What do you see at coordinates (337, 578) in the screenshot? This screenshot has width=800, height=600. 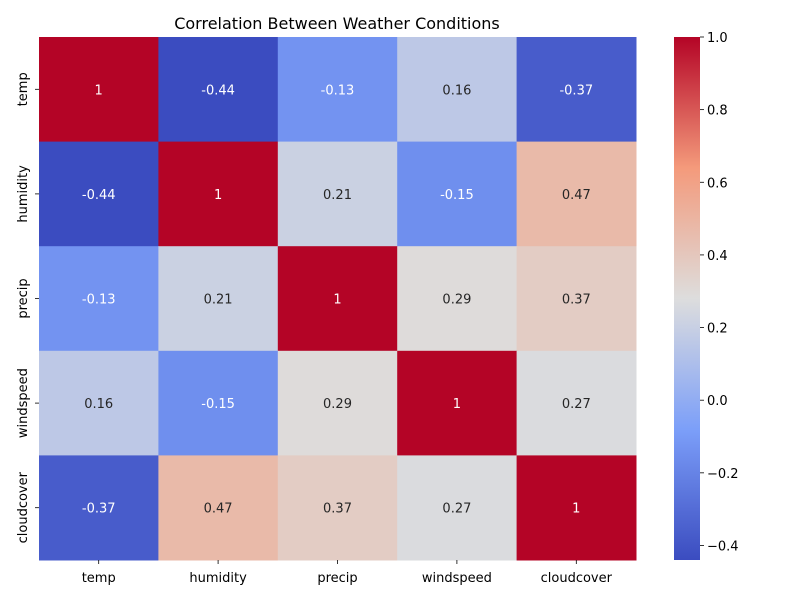 I see `x-tick-label-2: precip` at bounding box center [337, 578].